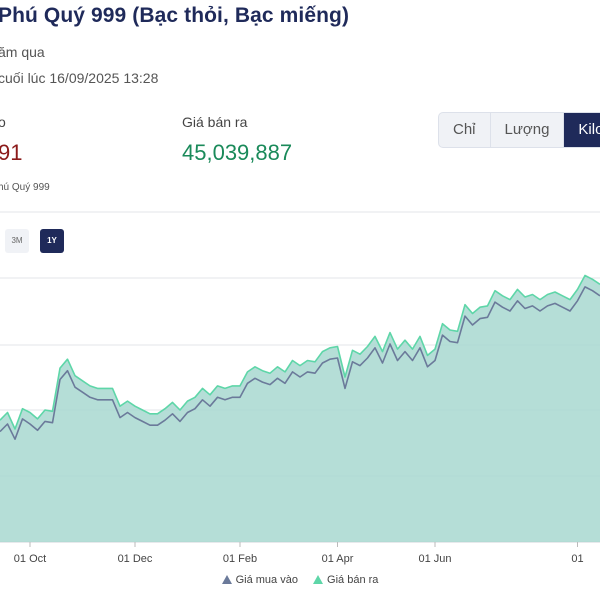 The height and width of the screenshot is (600, 600). What do you see at coordinates (3, 122) in the screenshot?
I see `buy-price-label: o` at bounding box center [3, 122].